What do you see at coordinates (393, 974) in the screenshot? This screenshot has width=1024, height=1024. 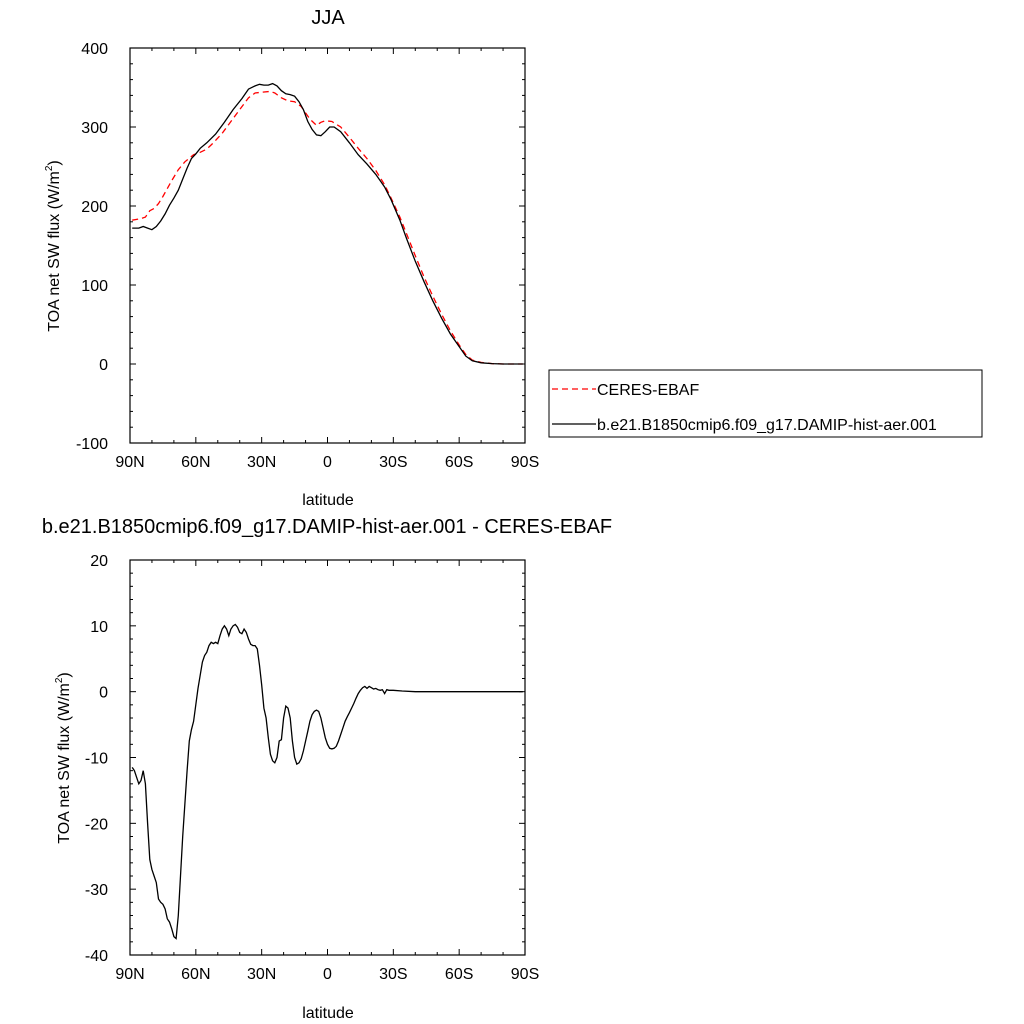 I see `bottom-chart-x-tick-label: 30S` at bounding box center [393, 974].